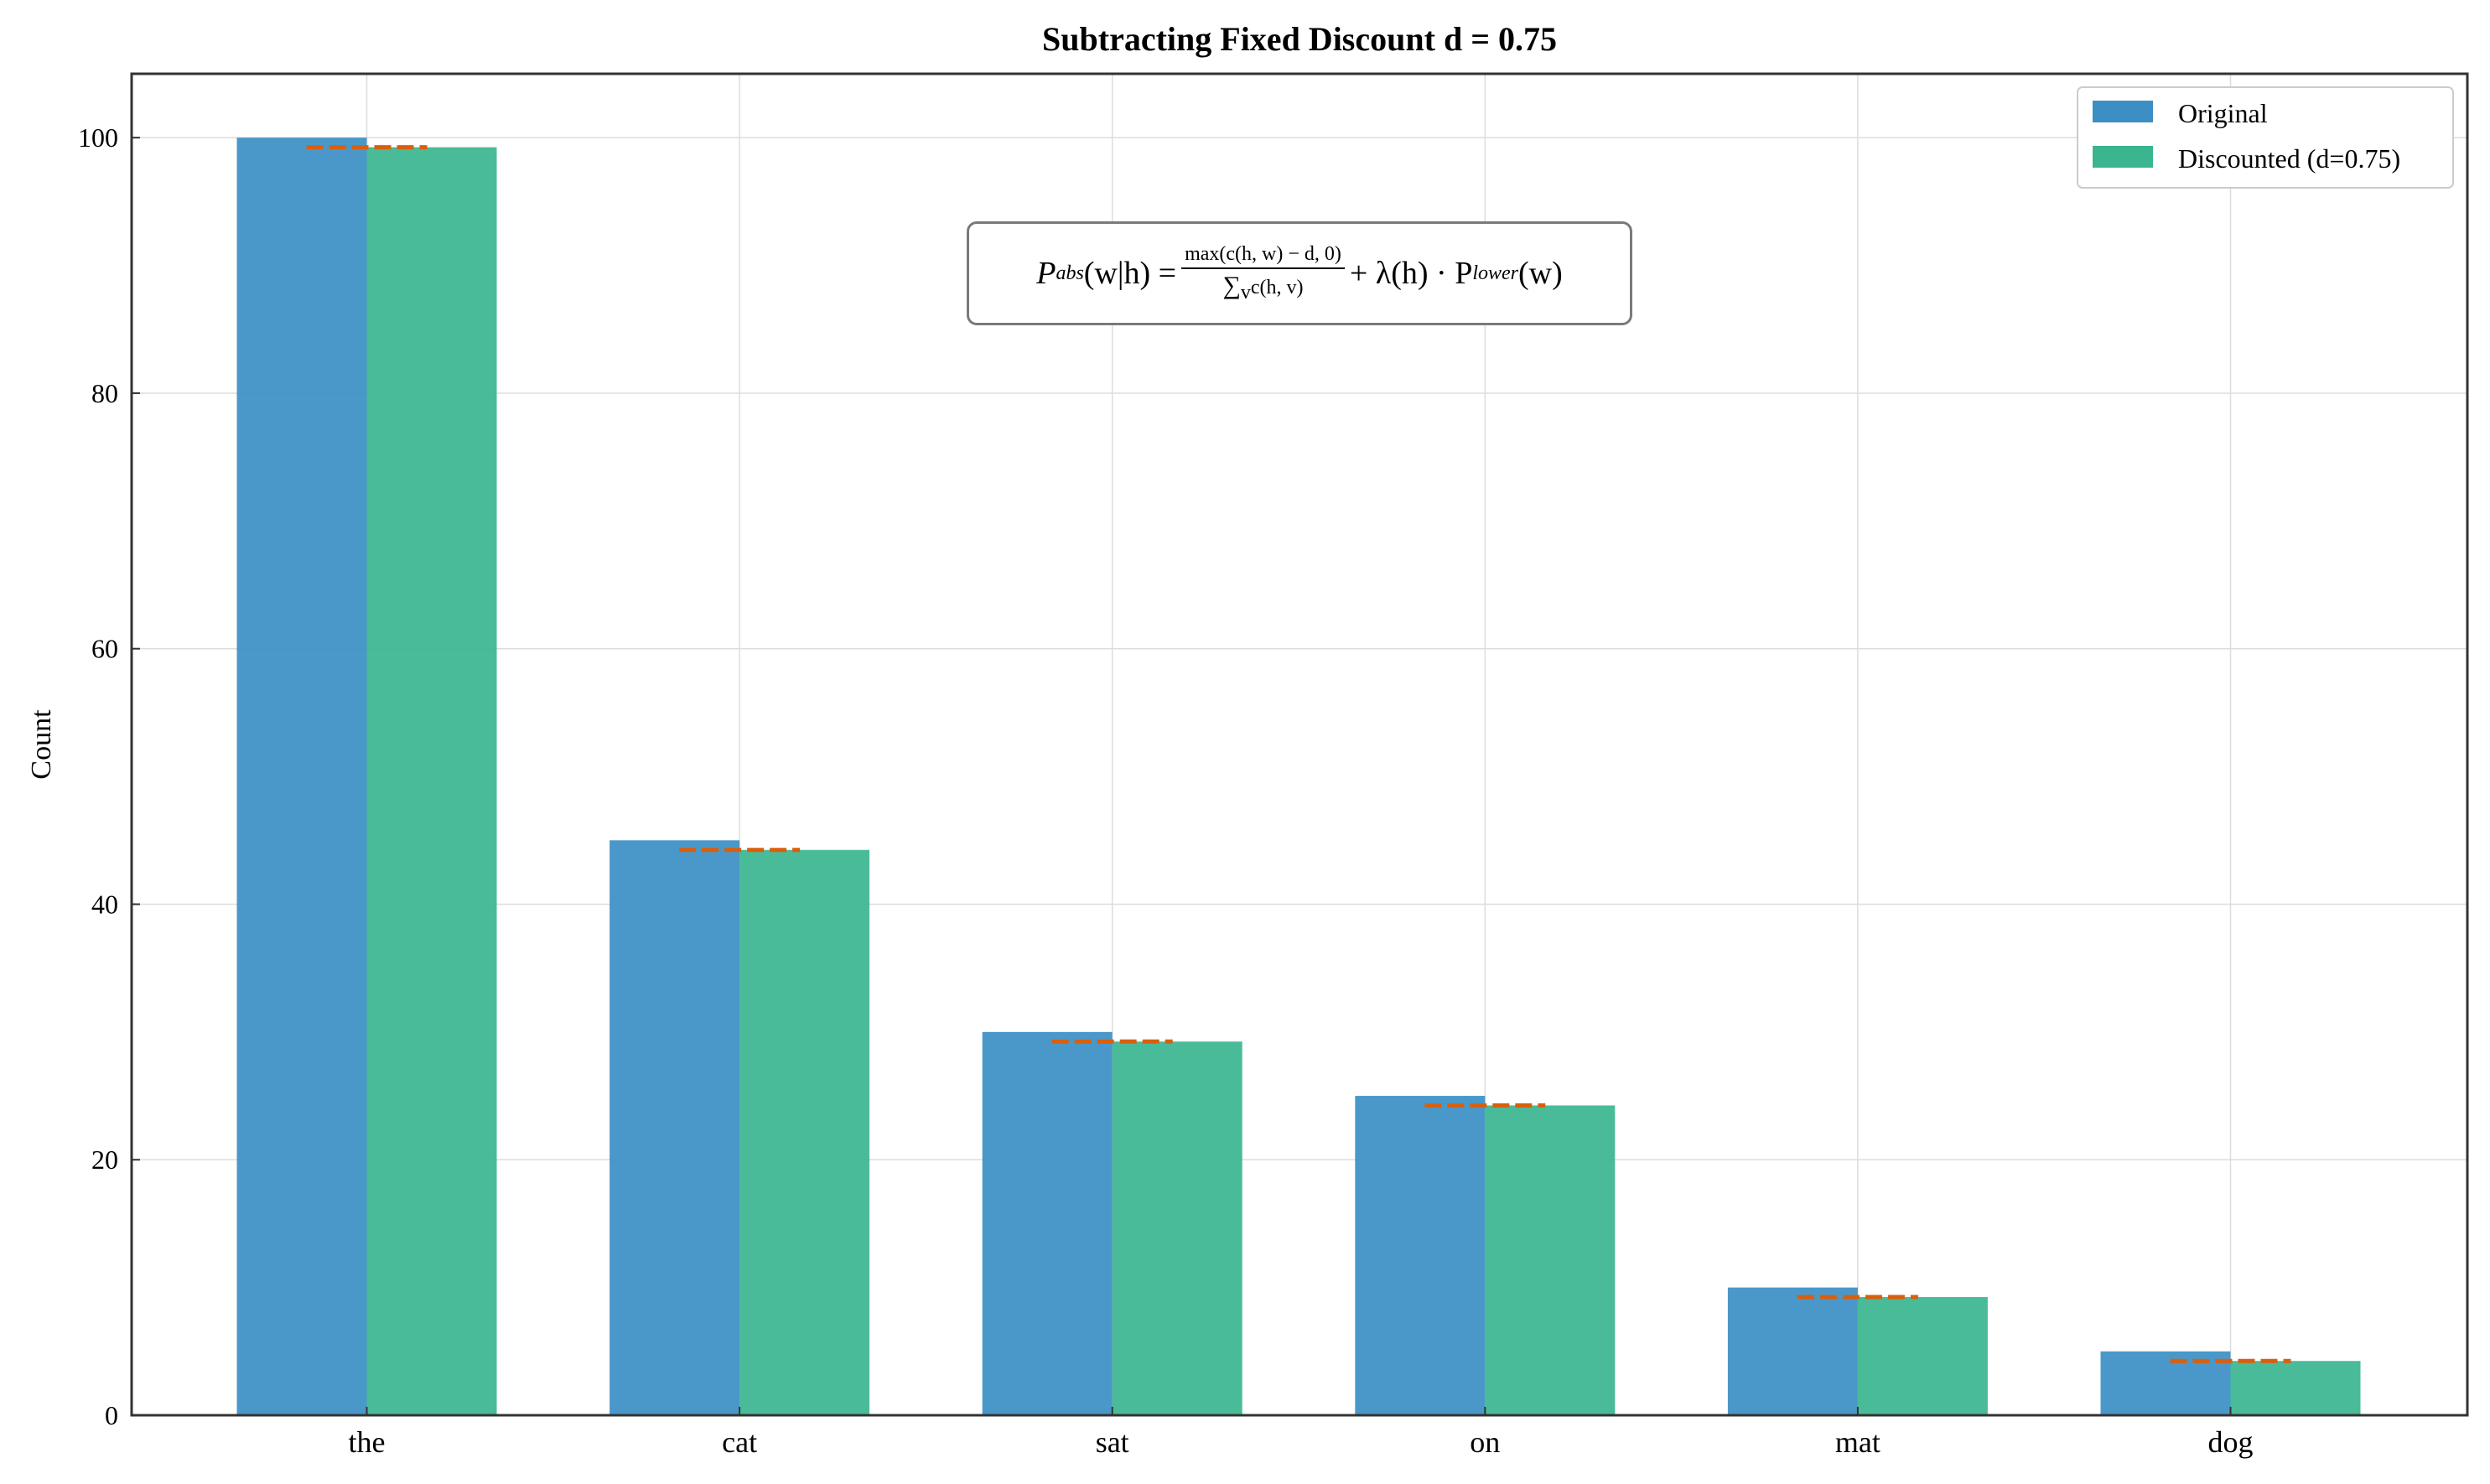 This screenshot has height=1484, width=2490. What do you see at coordinates (739, 1442) in the screenshot?
I see `x-tick-label: cat` at bounding box center [739, 1442].